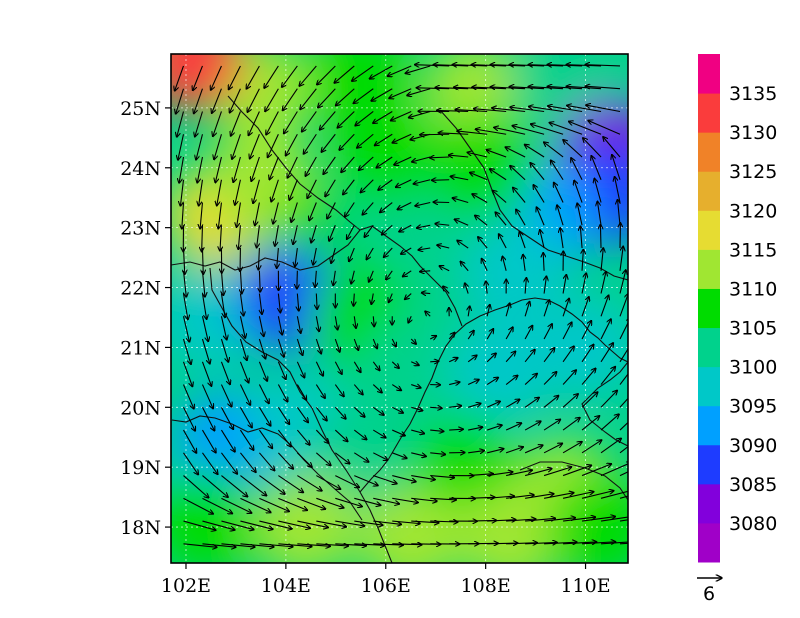  I want to click on colorbar-label: 3090, so click(753, 446).